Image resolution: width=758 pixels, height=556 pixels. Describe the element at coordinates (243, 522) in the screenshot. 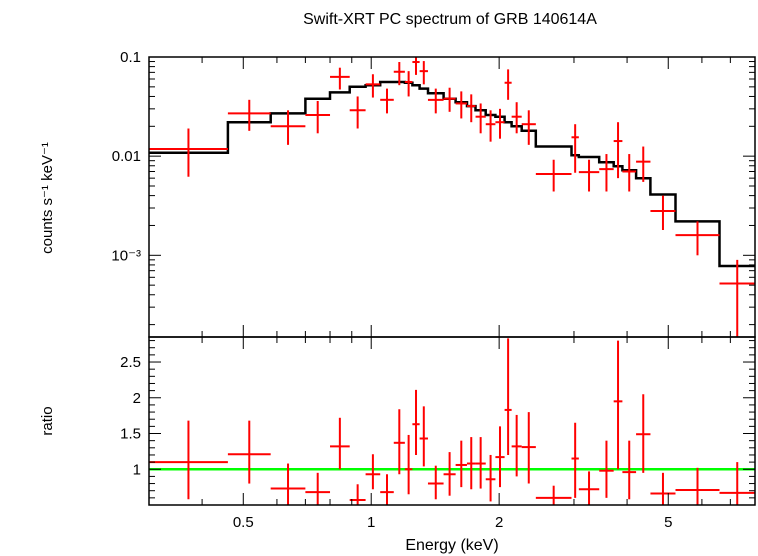

I see `energy-x-tick-label: 0.5` at that location.